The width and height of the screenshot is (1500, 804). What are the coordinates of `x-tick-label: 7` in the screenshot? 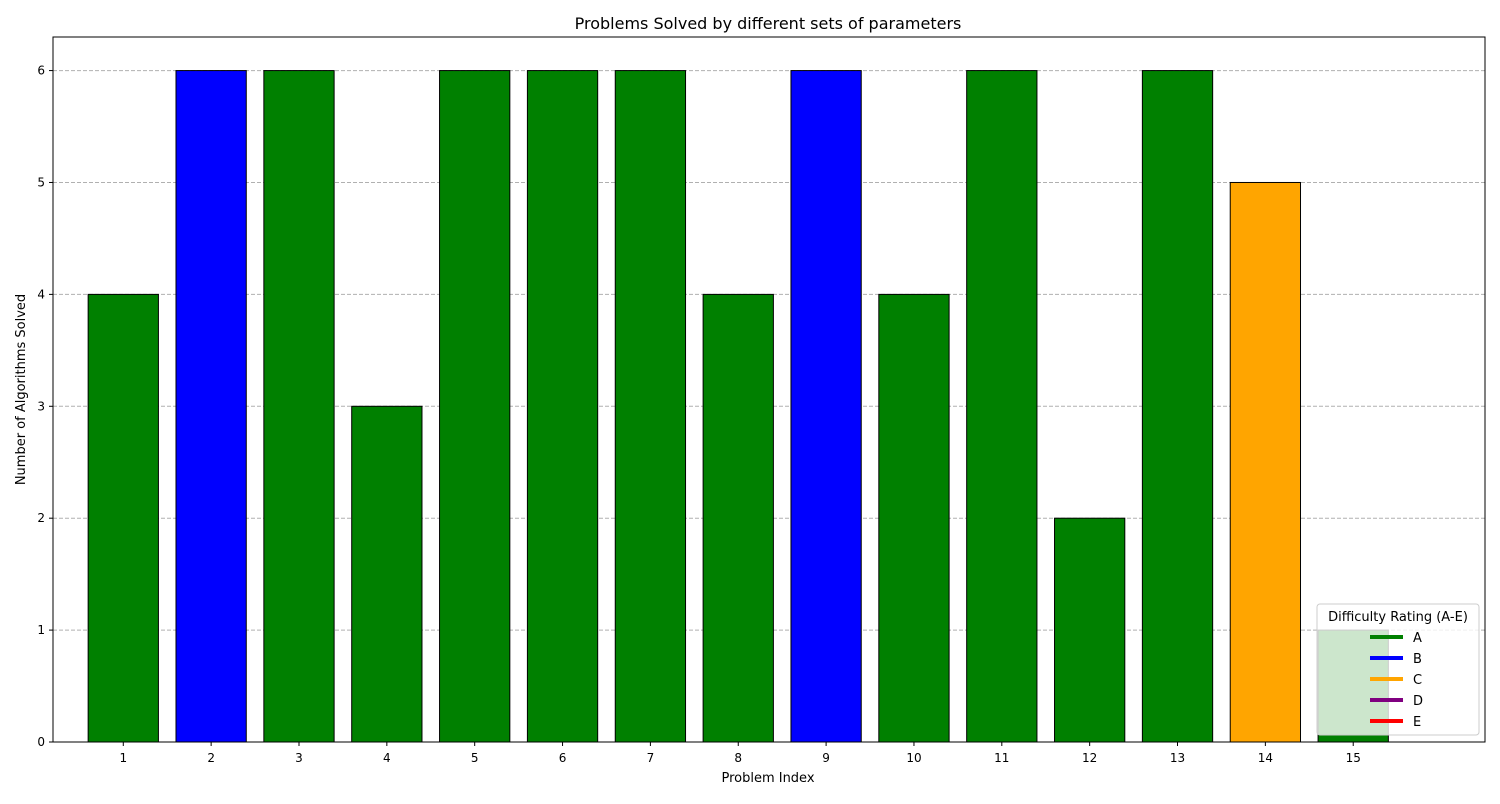 It's located at (651, 758).